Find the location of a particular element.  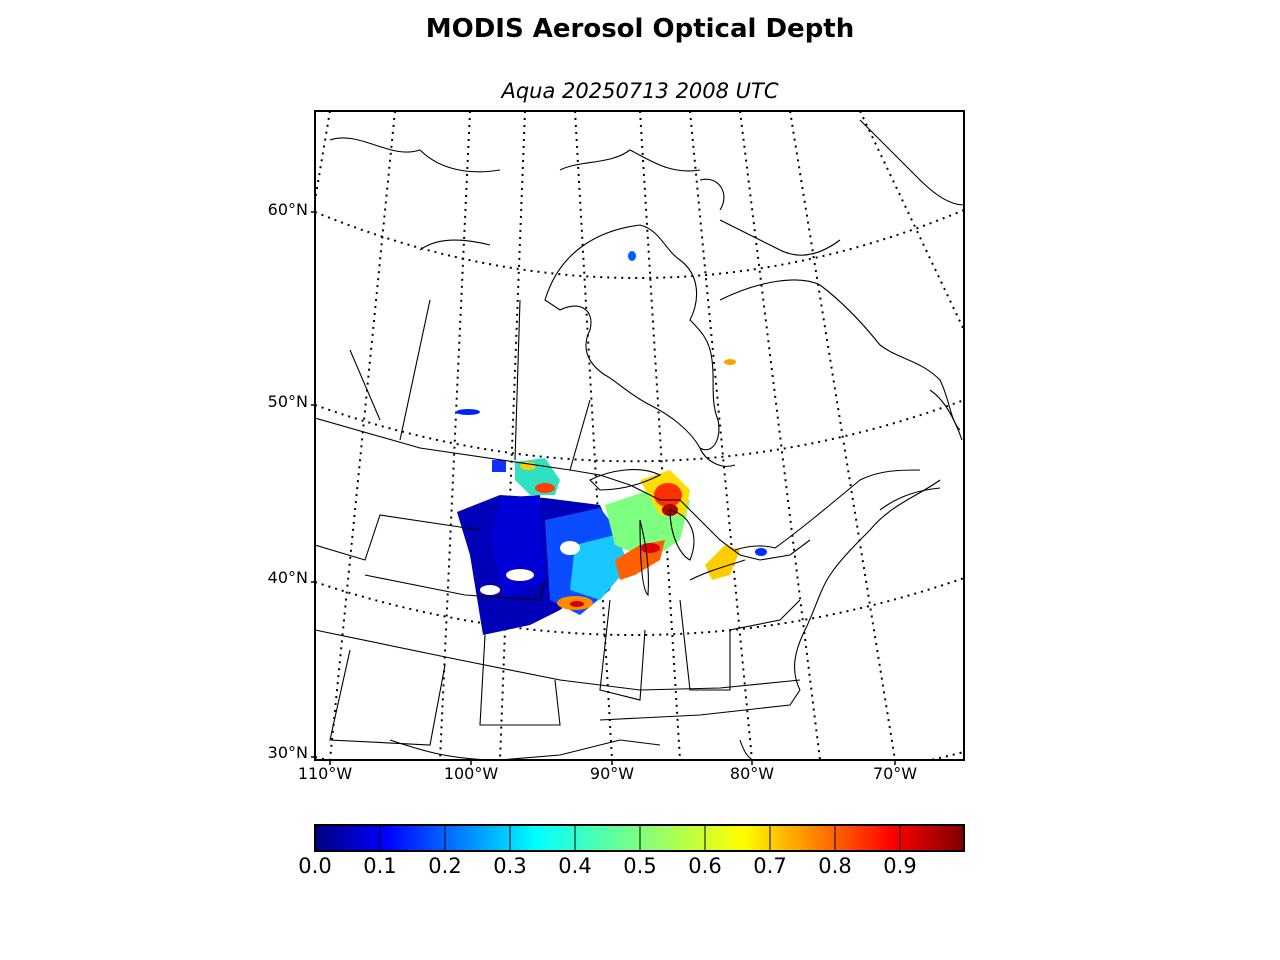

colorbar-label-7: 0.7 is located at coordinates (770, 866).